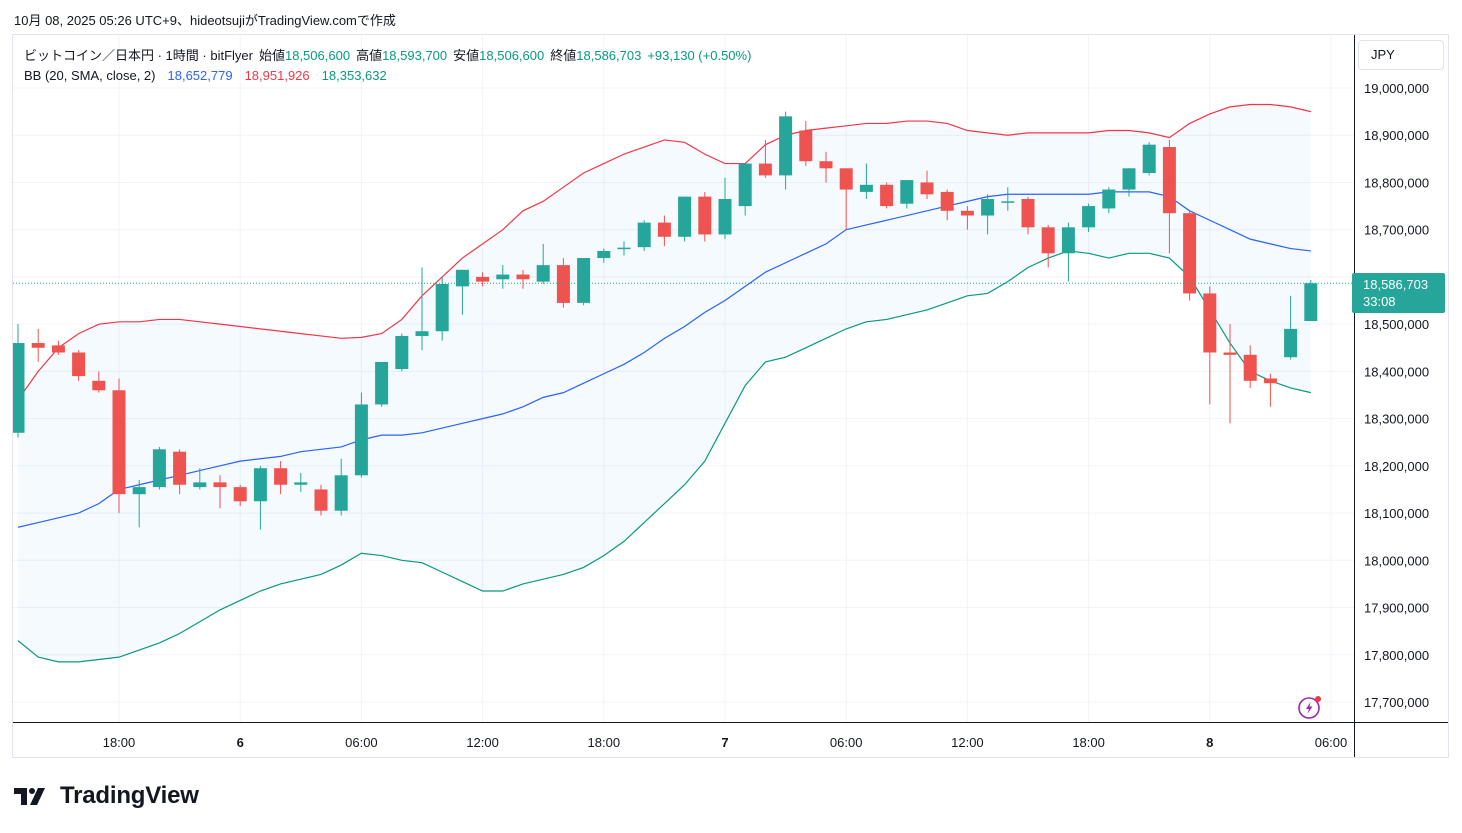  What do you see at coordinates (138, 55) in the screenshot?
I see `symbol-label: ビットコイン／日本円 · 1時間 · bitFlyer` at bounding box center [138, 55].